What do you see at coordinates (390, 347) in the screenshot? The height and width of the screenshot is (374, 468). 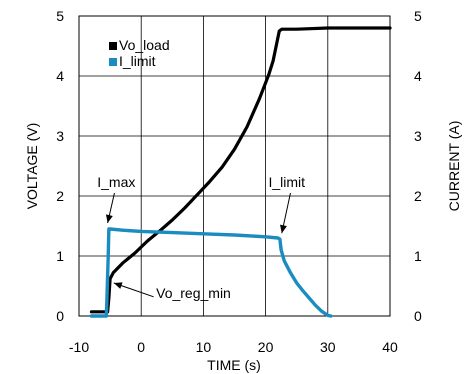 I see `x-tick-label: 40` at bounding box center [390, 347].